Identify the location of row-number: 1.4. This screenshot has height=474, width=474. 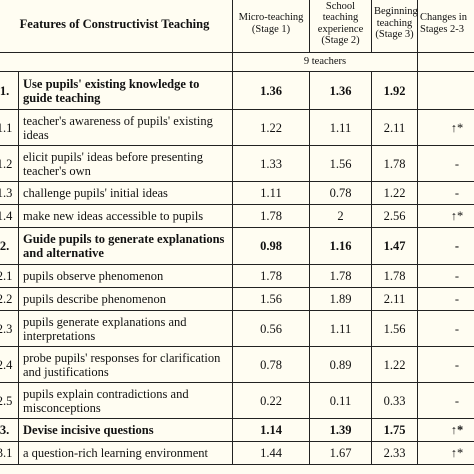
(9, 216).